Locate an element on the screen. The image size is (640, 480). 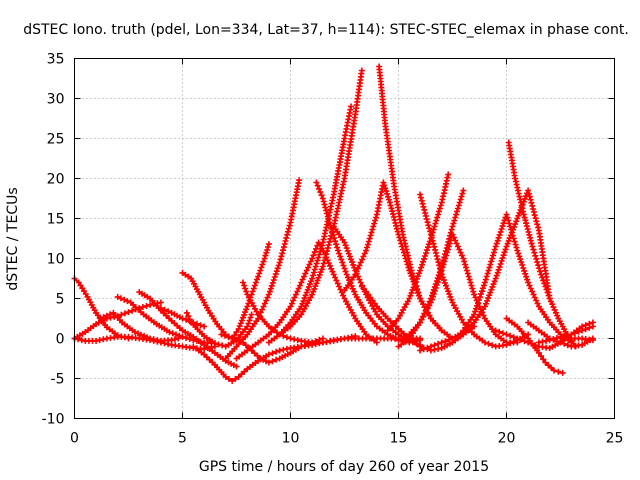
y-tick-label: 25 is located at coordinates (56, 140).